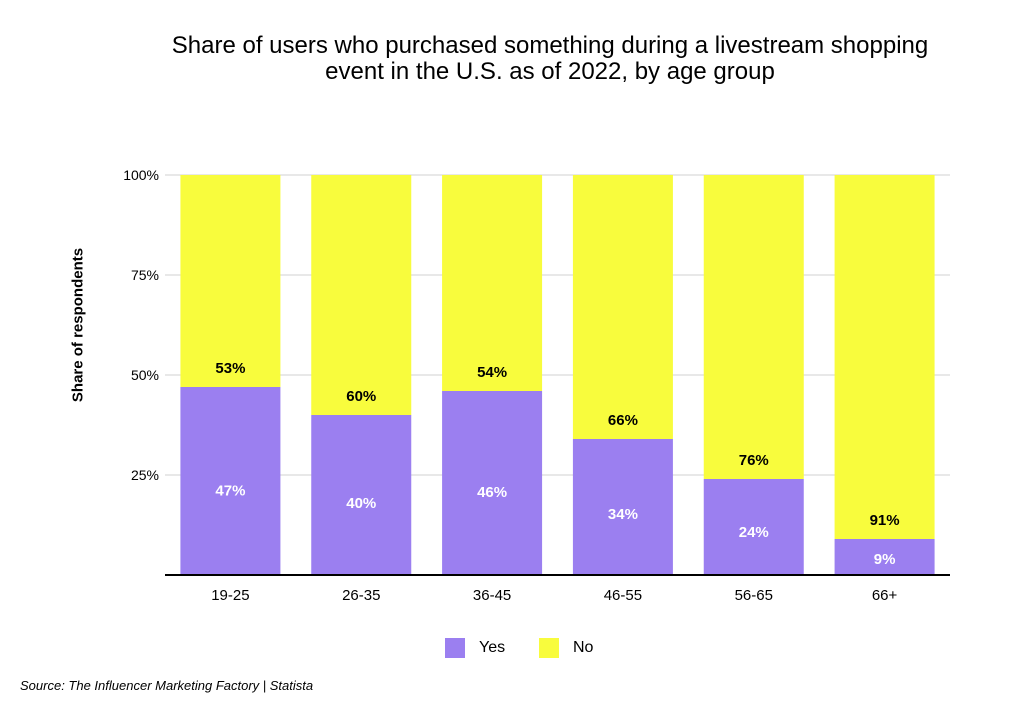 The image size is (1024, 706). What do you see at coordinates (475, 648) in the screenshot?
I see `legend-item-yes: Yes` at bounding box center [475, 648].